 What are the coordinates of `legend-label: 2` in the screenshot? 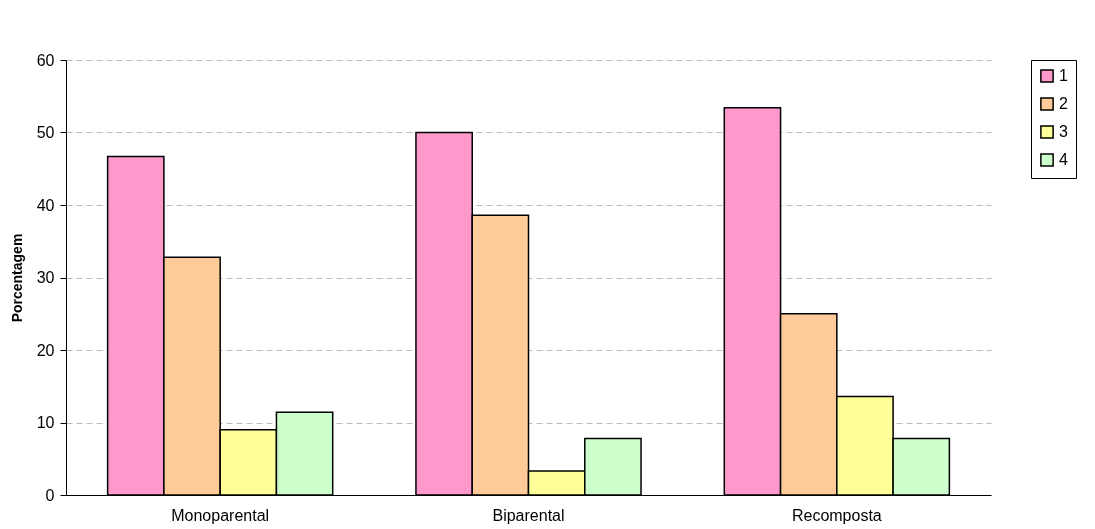 It's located at (1063, 103).